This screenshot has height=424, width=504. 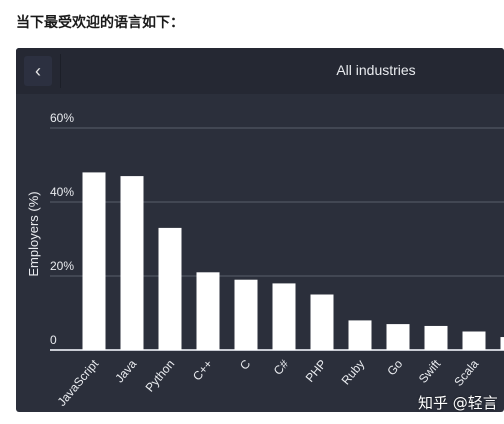 What do you see at coordinates (474, 340) in the screenshot?
I see `bar-scala` at bounding box center [474, 340].